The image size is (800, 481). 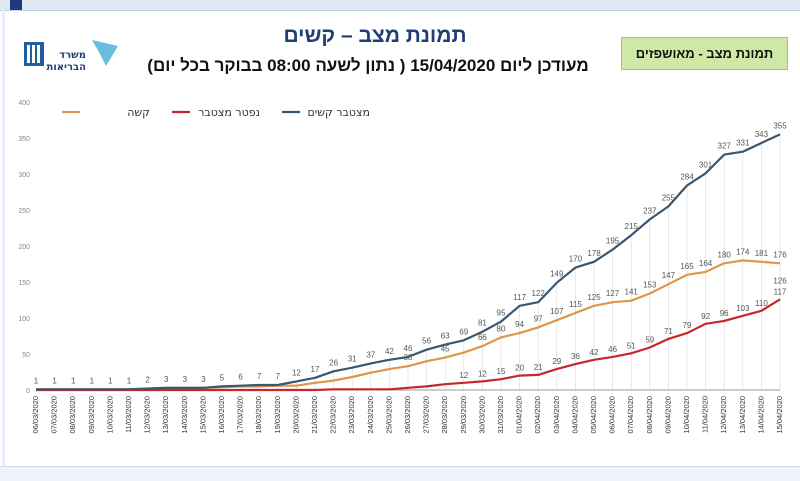 What do you see at coordinates (519, 368) in the screenshot?
I see `data-label: 20` at bounding box center [519, 368].